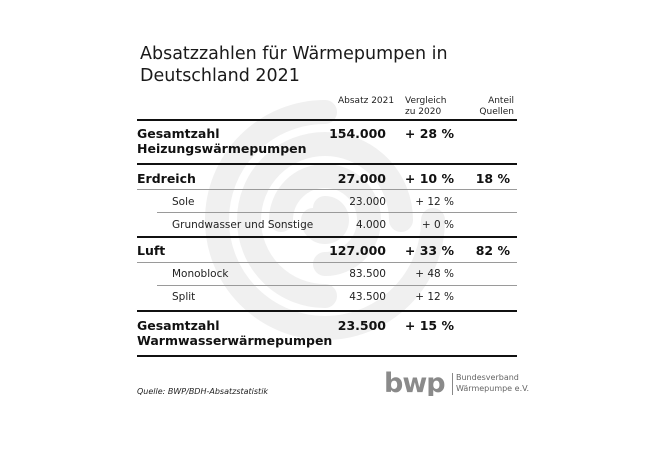 Image resolution: width=650 pixels, height=450 pixels. What do you see at coordinates (294, 54) in the screenshot?
I see `title-line-1: Absatzzahlen für Wärmepumpen in` at bounding box center [294, 54].